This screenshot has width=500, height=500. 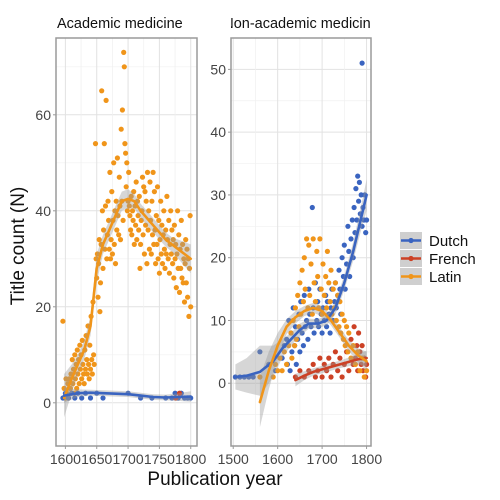 I want to click on legend-label: French, so click(x=452, y=259).